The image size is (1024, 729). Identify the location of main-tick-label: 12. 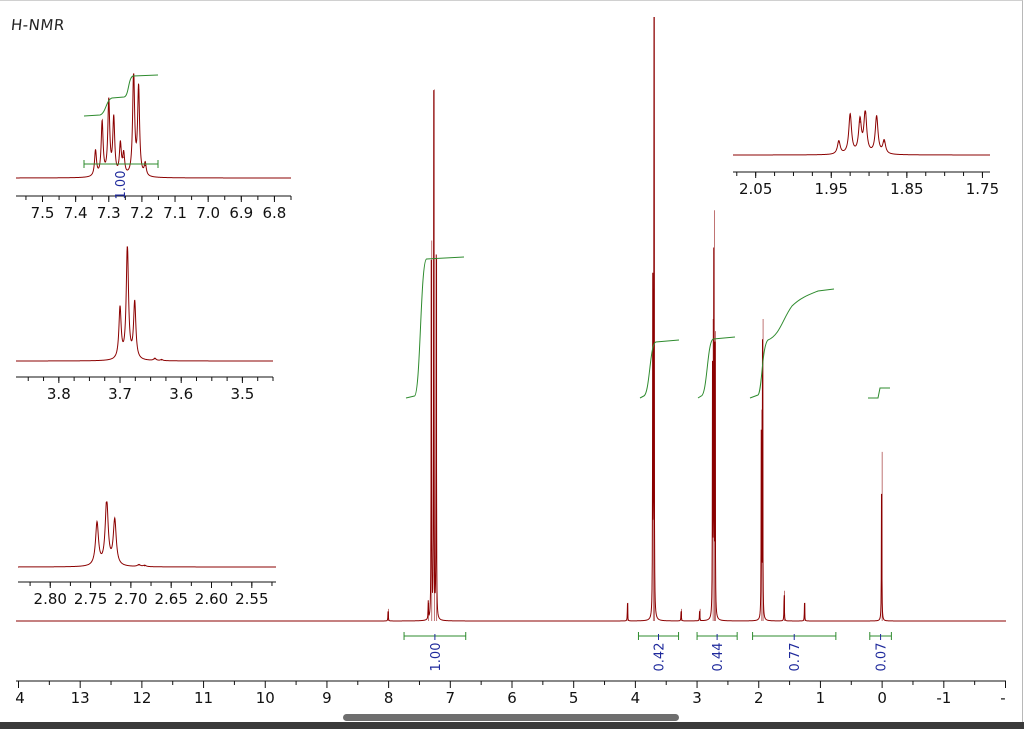
(141, 698).